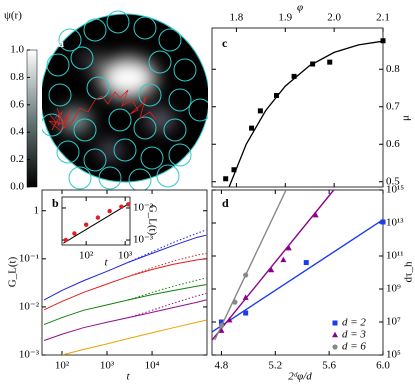 Image resolution: width=415 pixels, height=386 pixels. I want to click on colorbar-tick-label: 0.6, so click(17, 104).